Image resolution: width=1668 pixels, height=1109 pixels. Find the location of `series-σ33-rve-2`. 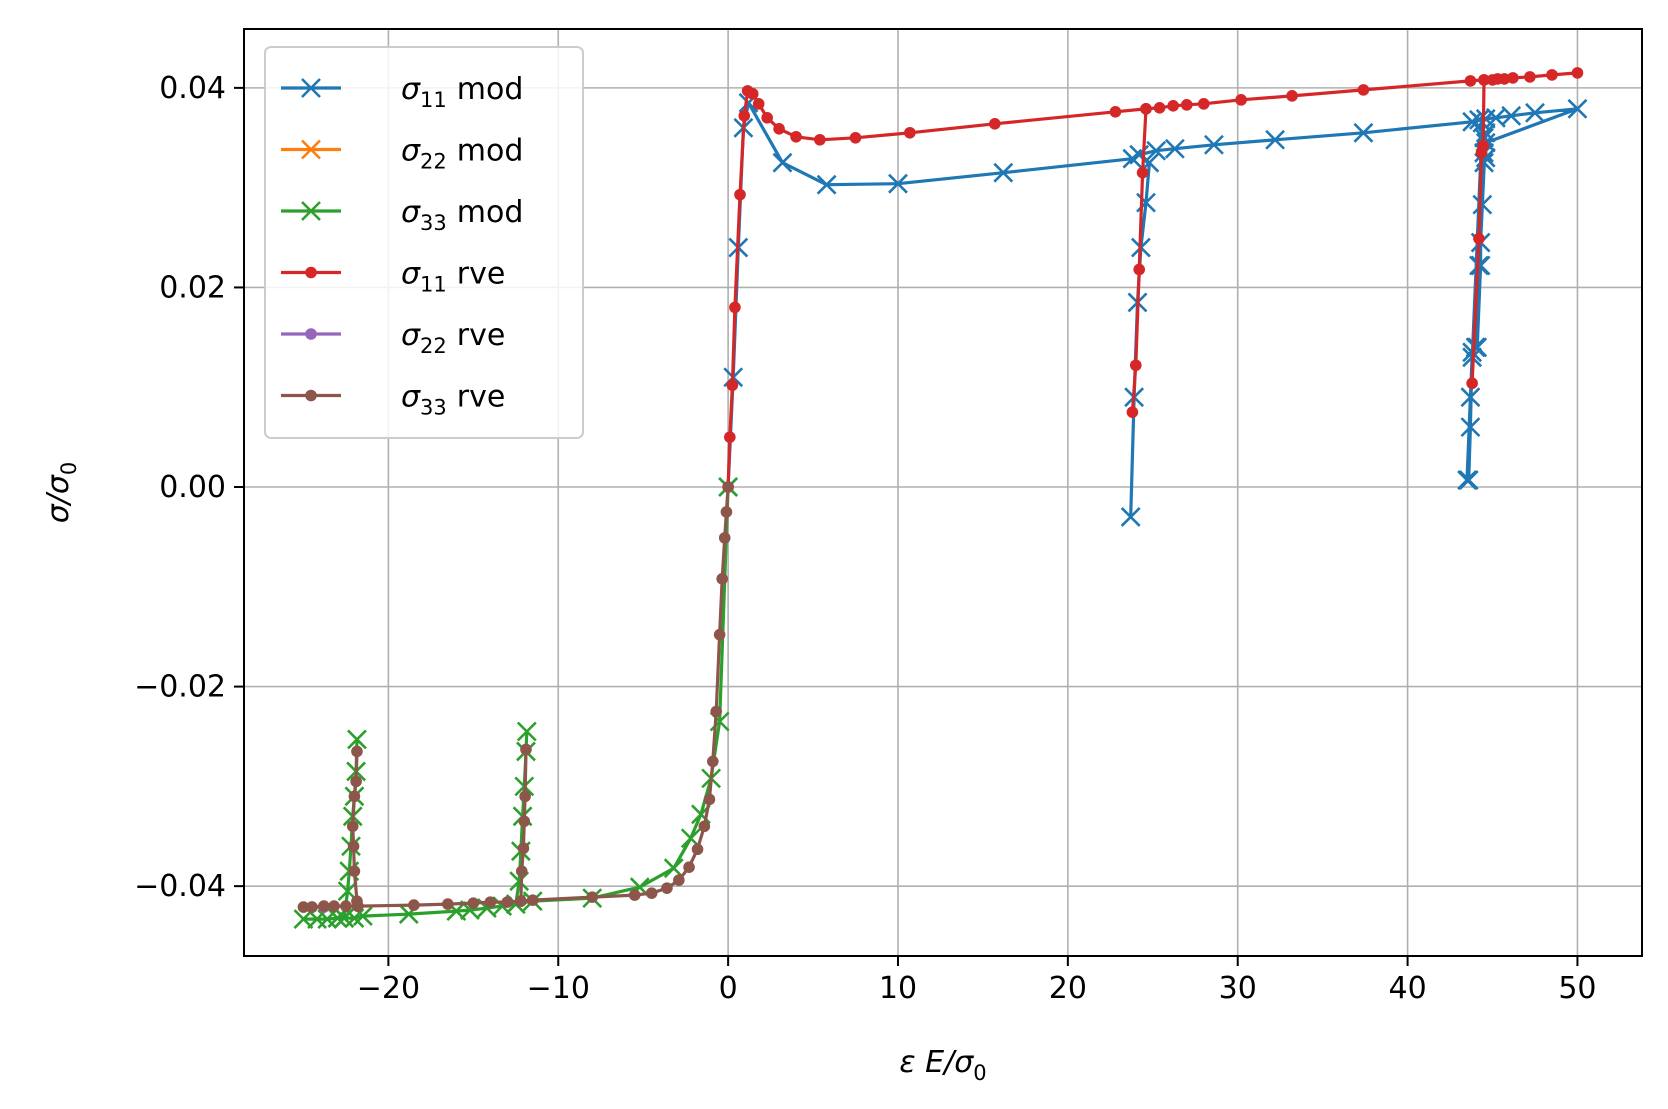

series-σ33-rve-2 is located at coordinates (523, 825).